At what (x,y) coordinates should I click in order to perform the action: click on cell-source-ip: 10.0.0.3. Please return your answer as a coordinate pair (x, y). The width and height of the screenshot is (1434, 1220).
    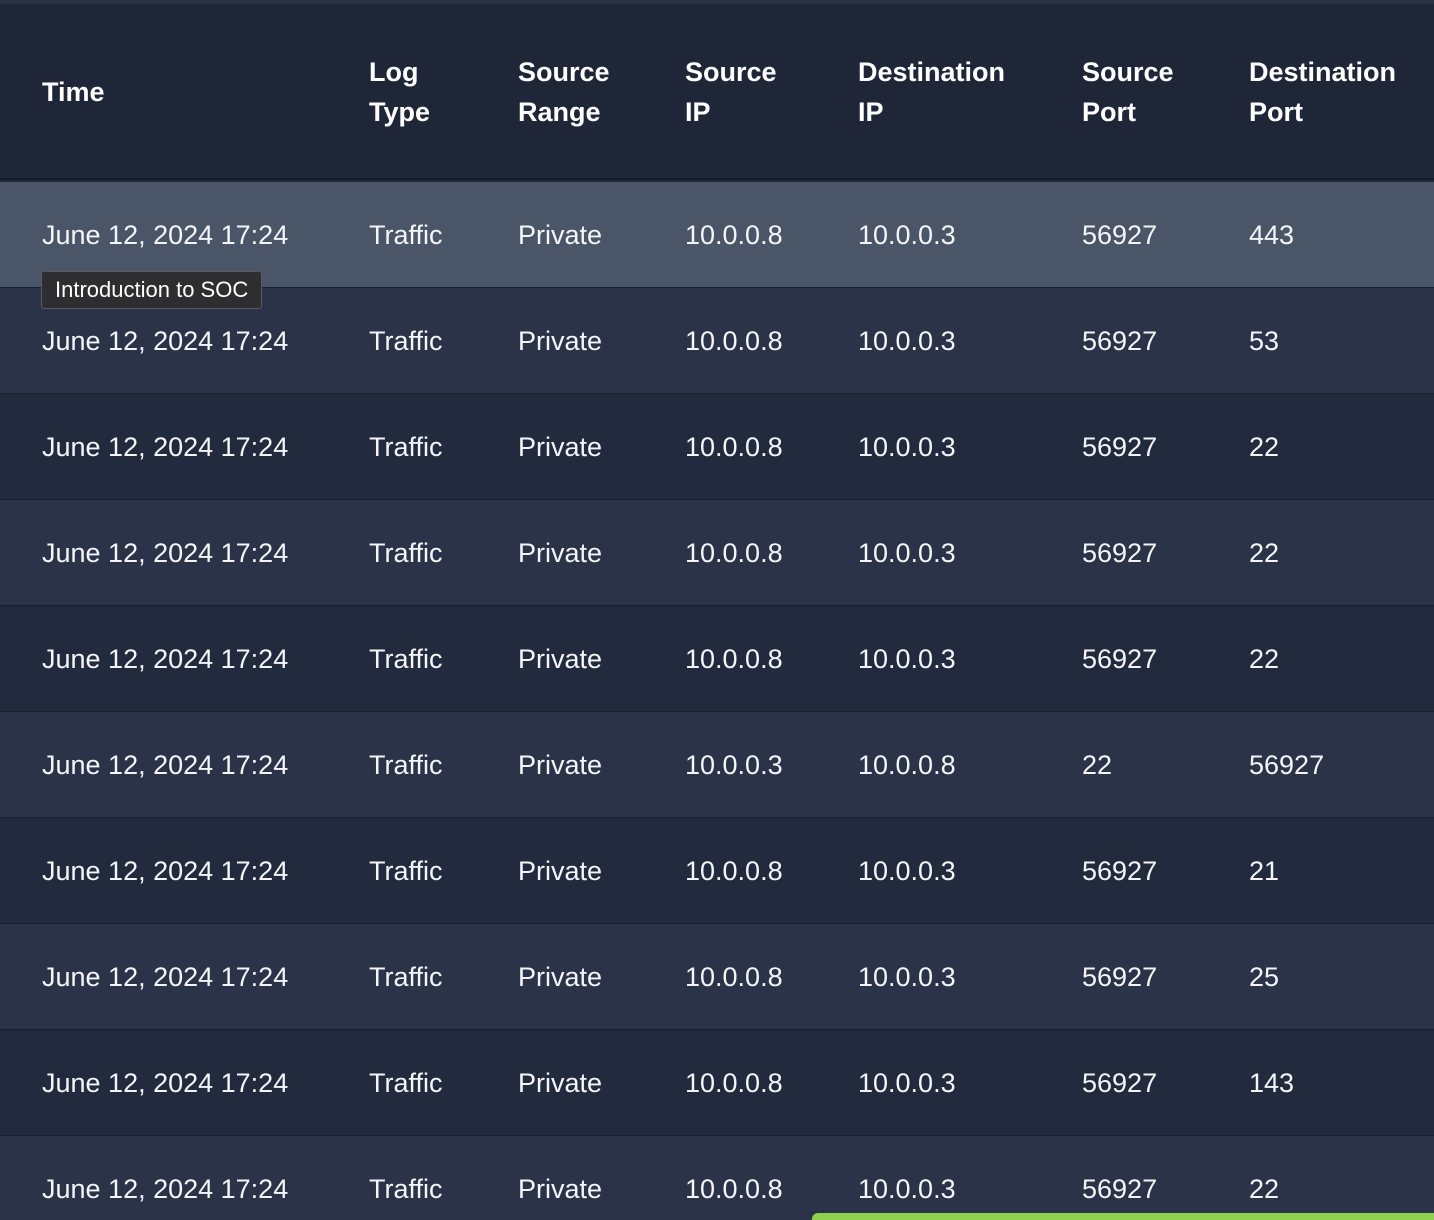
    Looking at the image, I should click on (734, 764).